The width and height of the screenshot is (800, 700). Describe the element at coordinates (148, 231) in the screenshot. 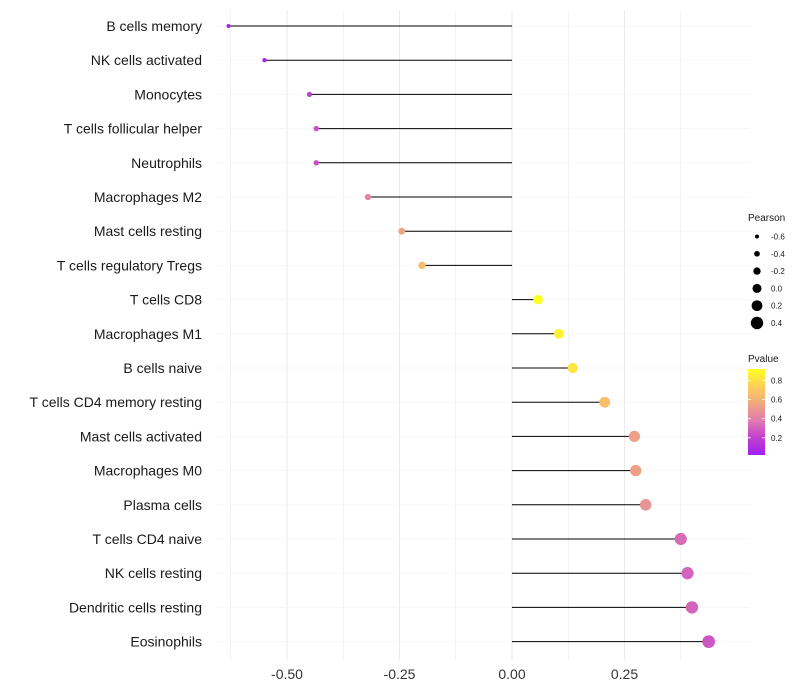

I see `y-label-6: Mast cells resting` at that location.